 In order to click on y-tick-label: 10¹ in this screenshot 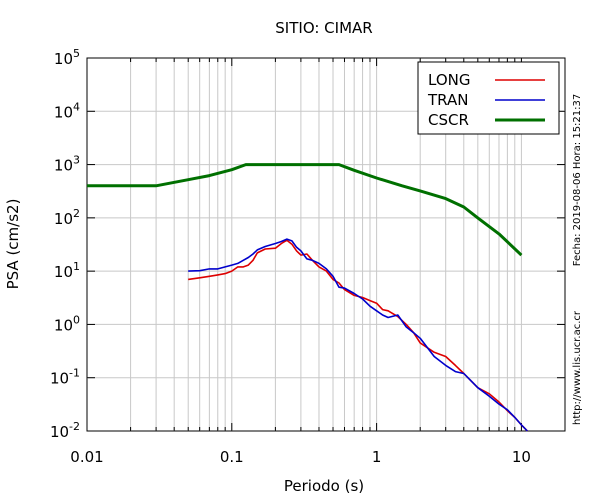, I will do `click(67, 270)`.